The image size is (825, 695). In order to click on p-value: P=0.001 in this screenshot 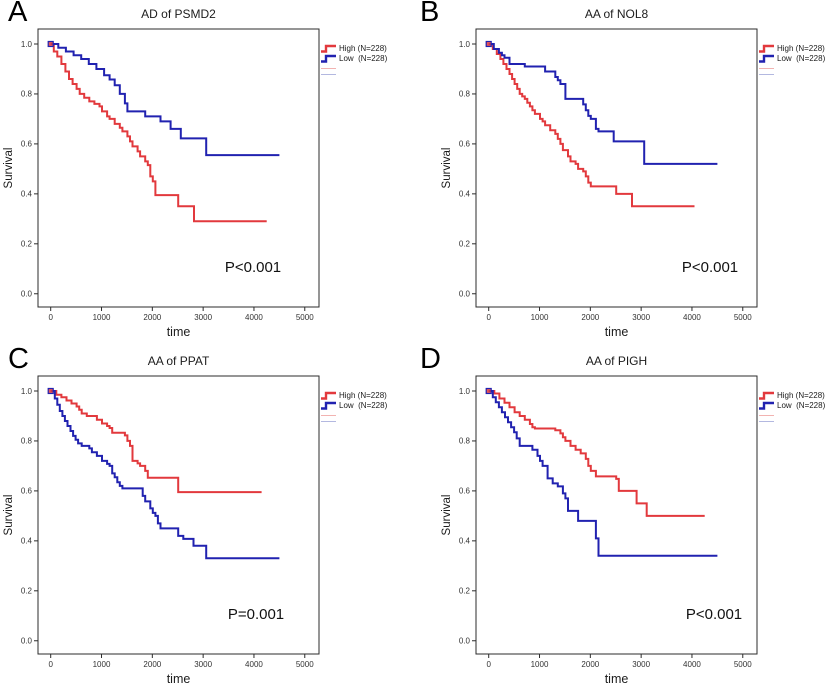, I will do `click(256, 614)`.